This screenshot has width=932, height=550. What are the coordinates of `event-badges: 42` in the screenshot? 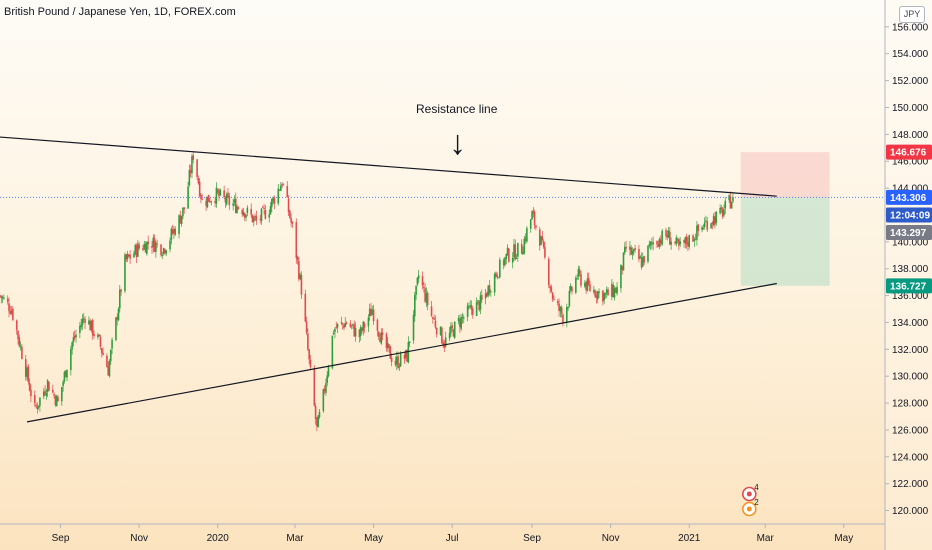 It's located at (750, 500).